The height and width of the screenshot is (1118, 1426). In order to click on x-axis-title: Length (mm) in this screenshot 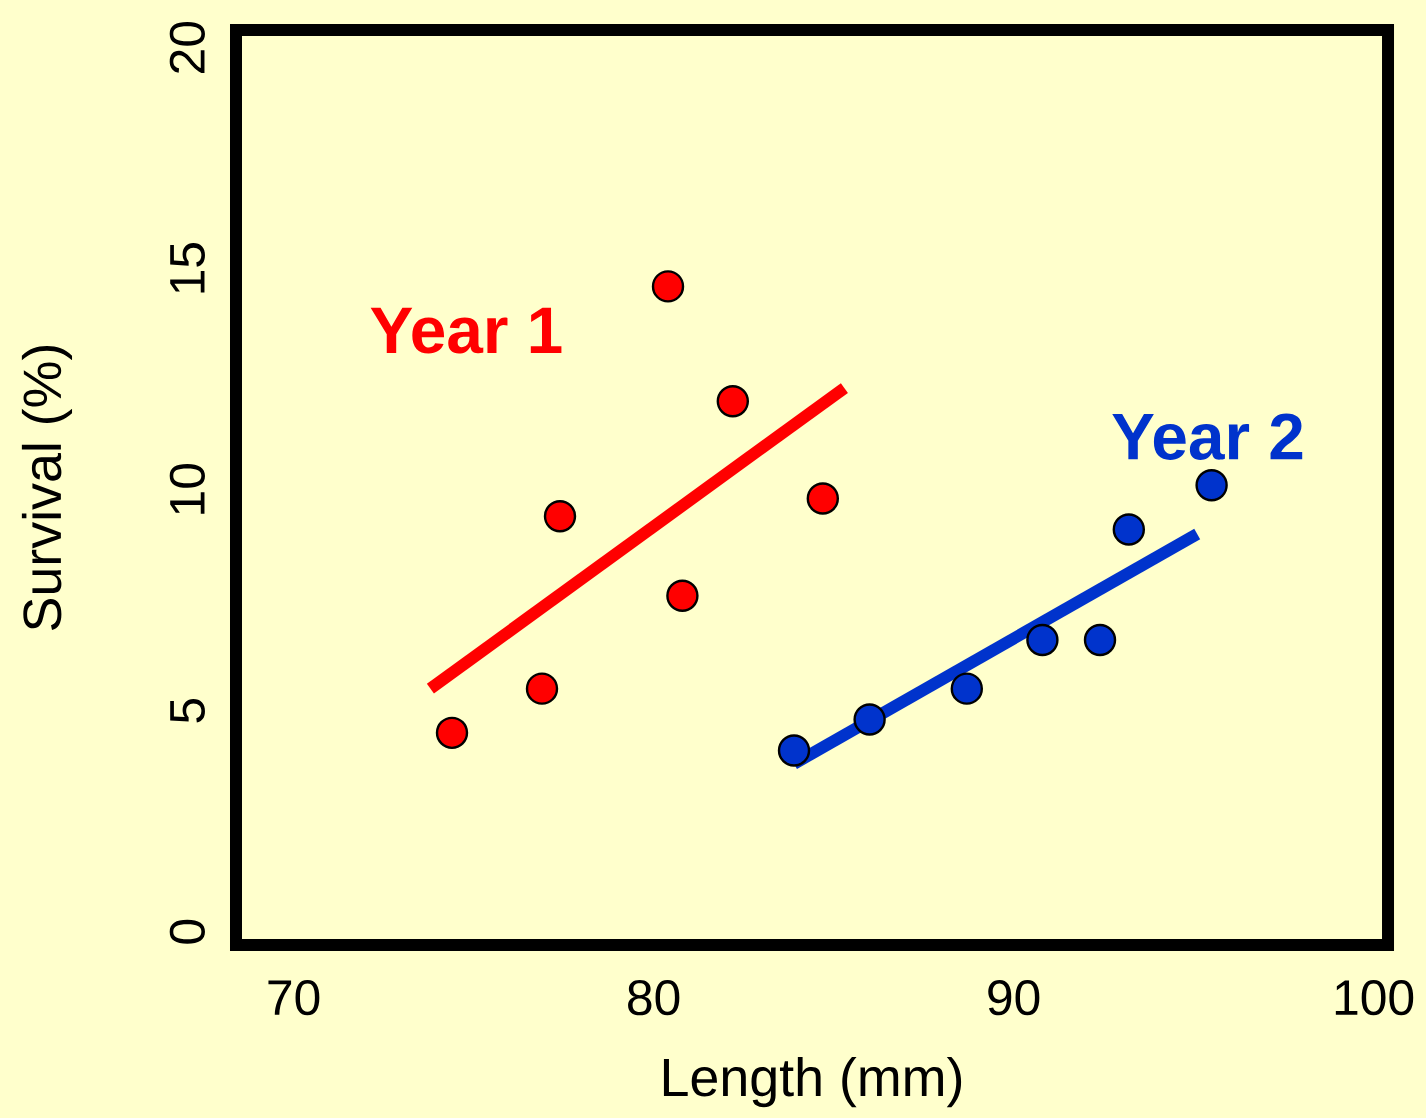, I will do `click(812, 1082)`.